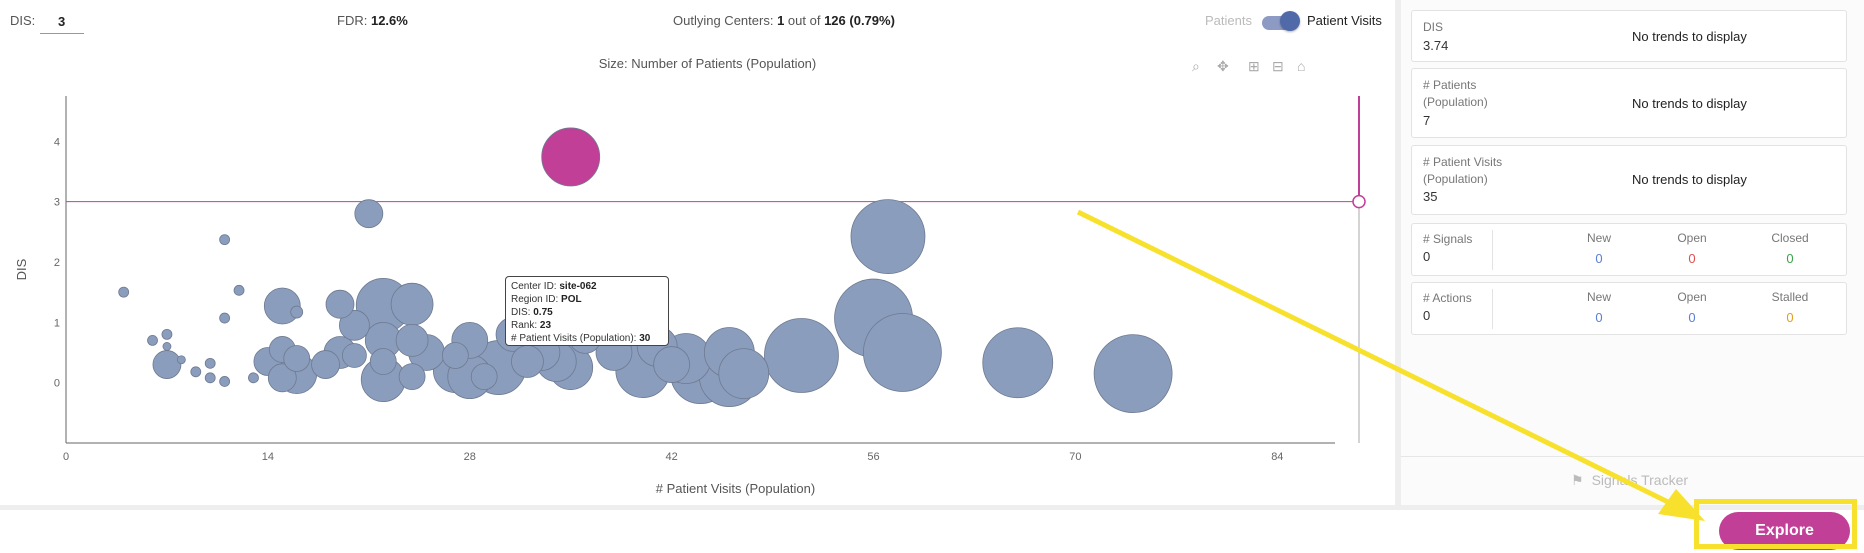 The width and height of the screenshot is (1864, 553). Describe the element at coordinates (1640, 480) in the screenshot. I see `signals-tracker-label: Signals Tracker` at that location.